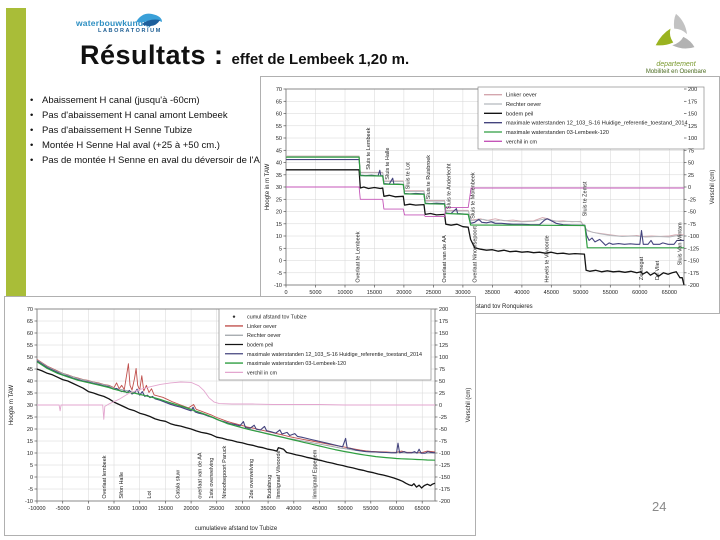 The width and height of the screenshot is (720, 540). I want to click on svg-text: 40, so click(30, 382).